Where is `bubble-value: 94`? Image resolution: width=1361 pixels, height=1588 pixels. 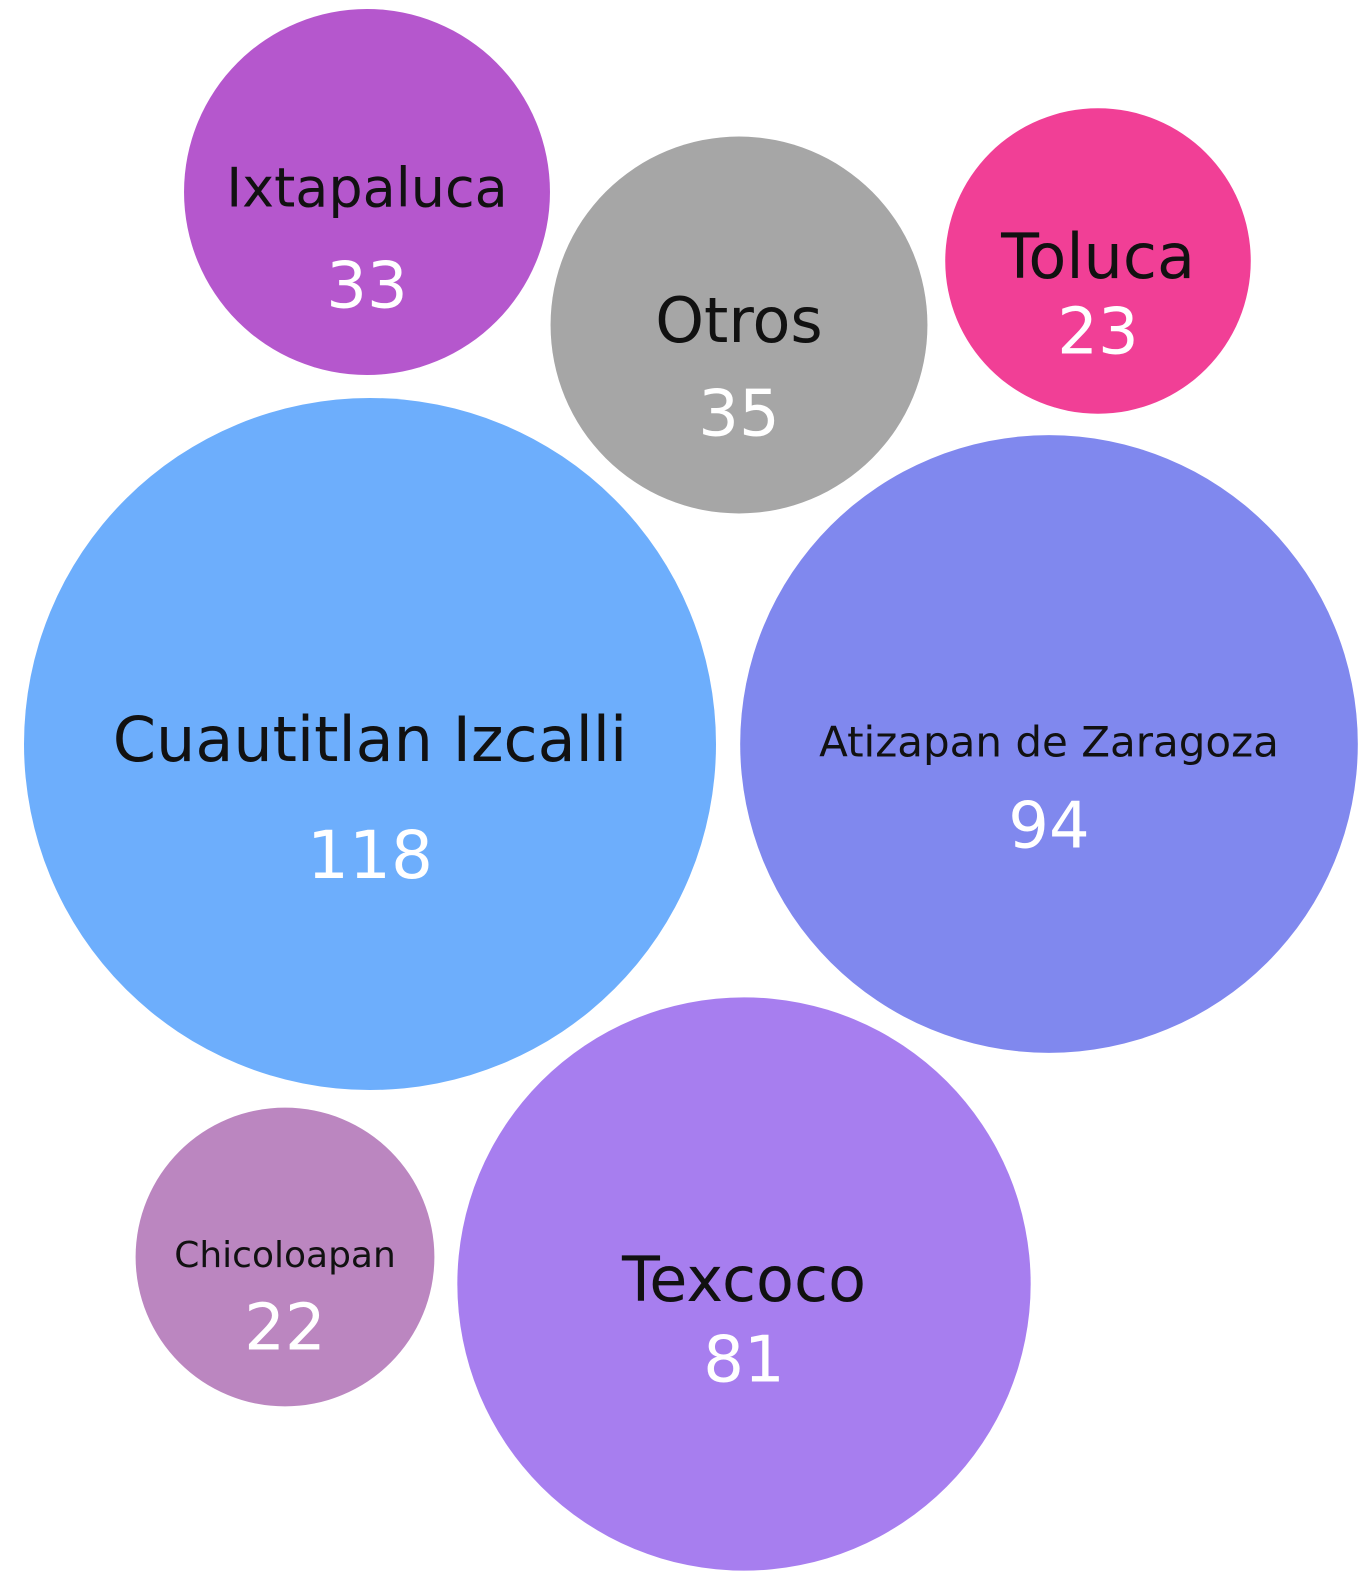
bubble-value: 94 is located at coordinates (1048, 827).